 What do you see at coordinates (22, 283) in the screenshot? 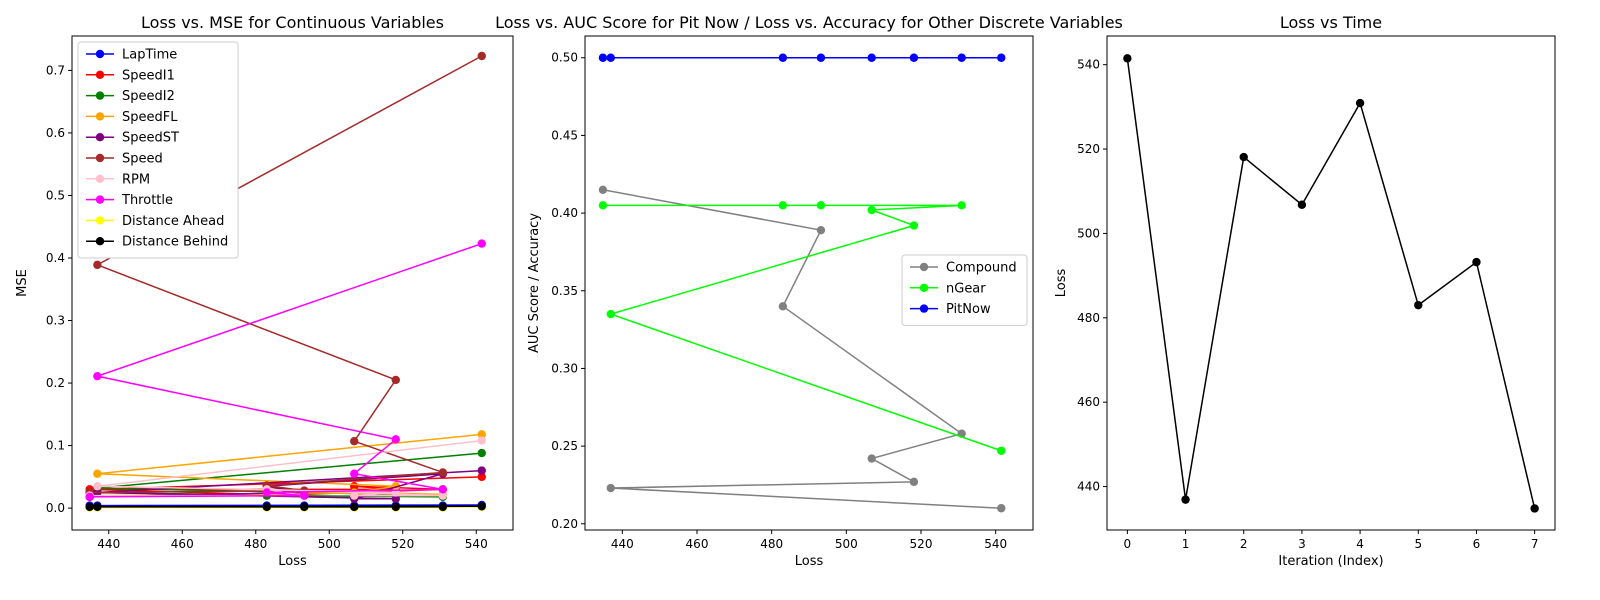
I see `y-axis-label: MSE` at bounding box center [22, 283].